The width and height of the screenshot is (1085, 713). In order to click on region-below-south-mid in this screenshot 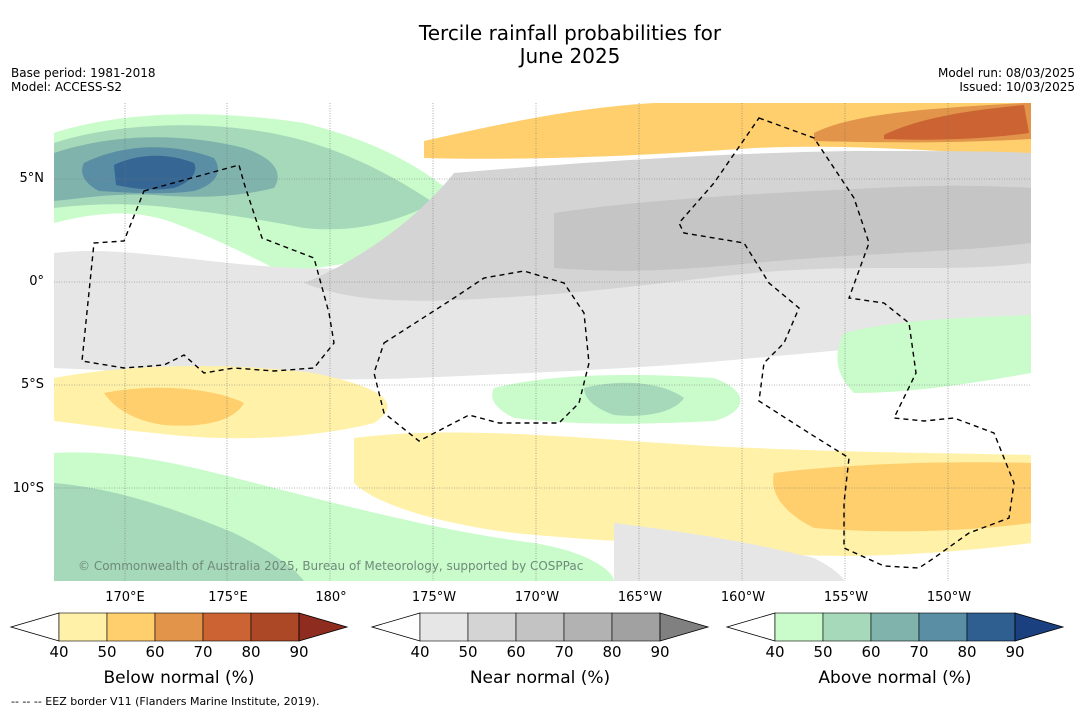, I will do `click(902, 497)`.